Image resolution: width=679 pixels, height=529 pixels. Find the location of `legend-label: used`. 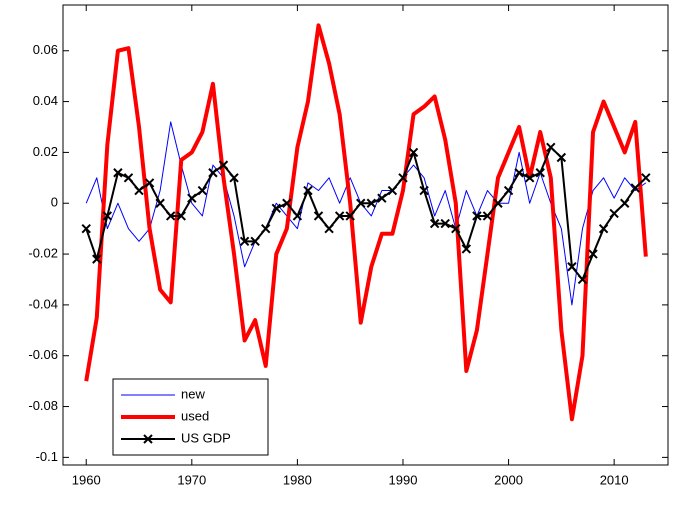

legend-label: used is located at coordinates (195, 415).